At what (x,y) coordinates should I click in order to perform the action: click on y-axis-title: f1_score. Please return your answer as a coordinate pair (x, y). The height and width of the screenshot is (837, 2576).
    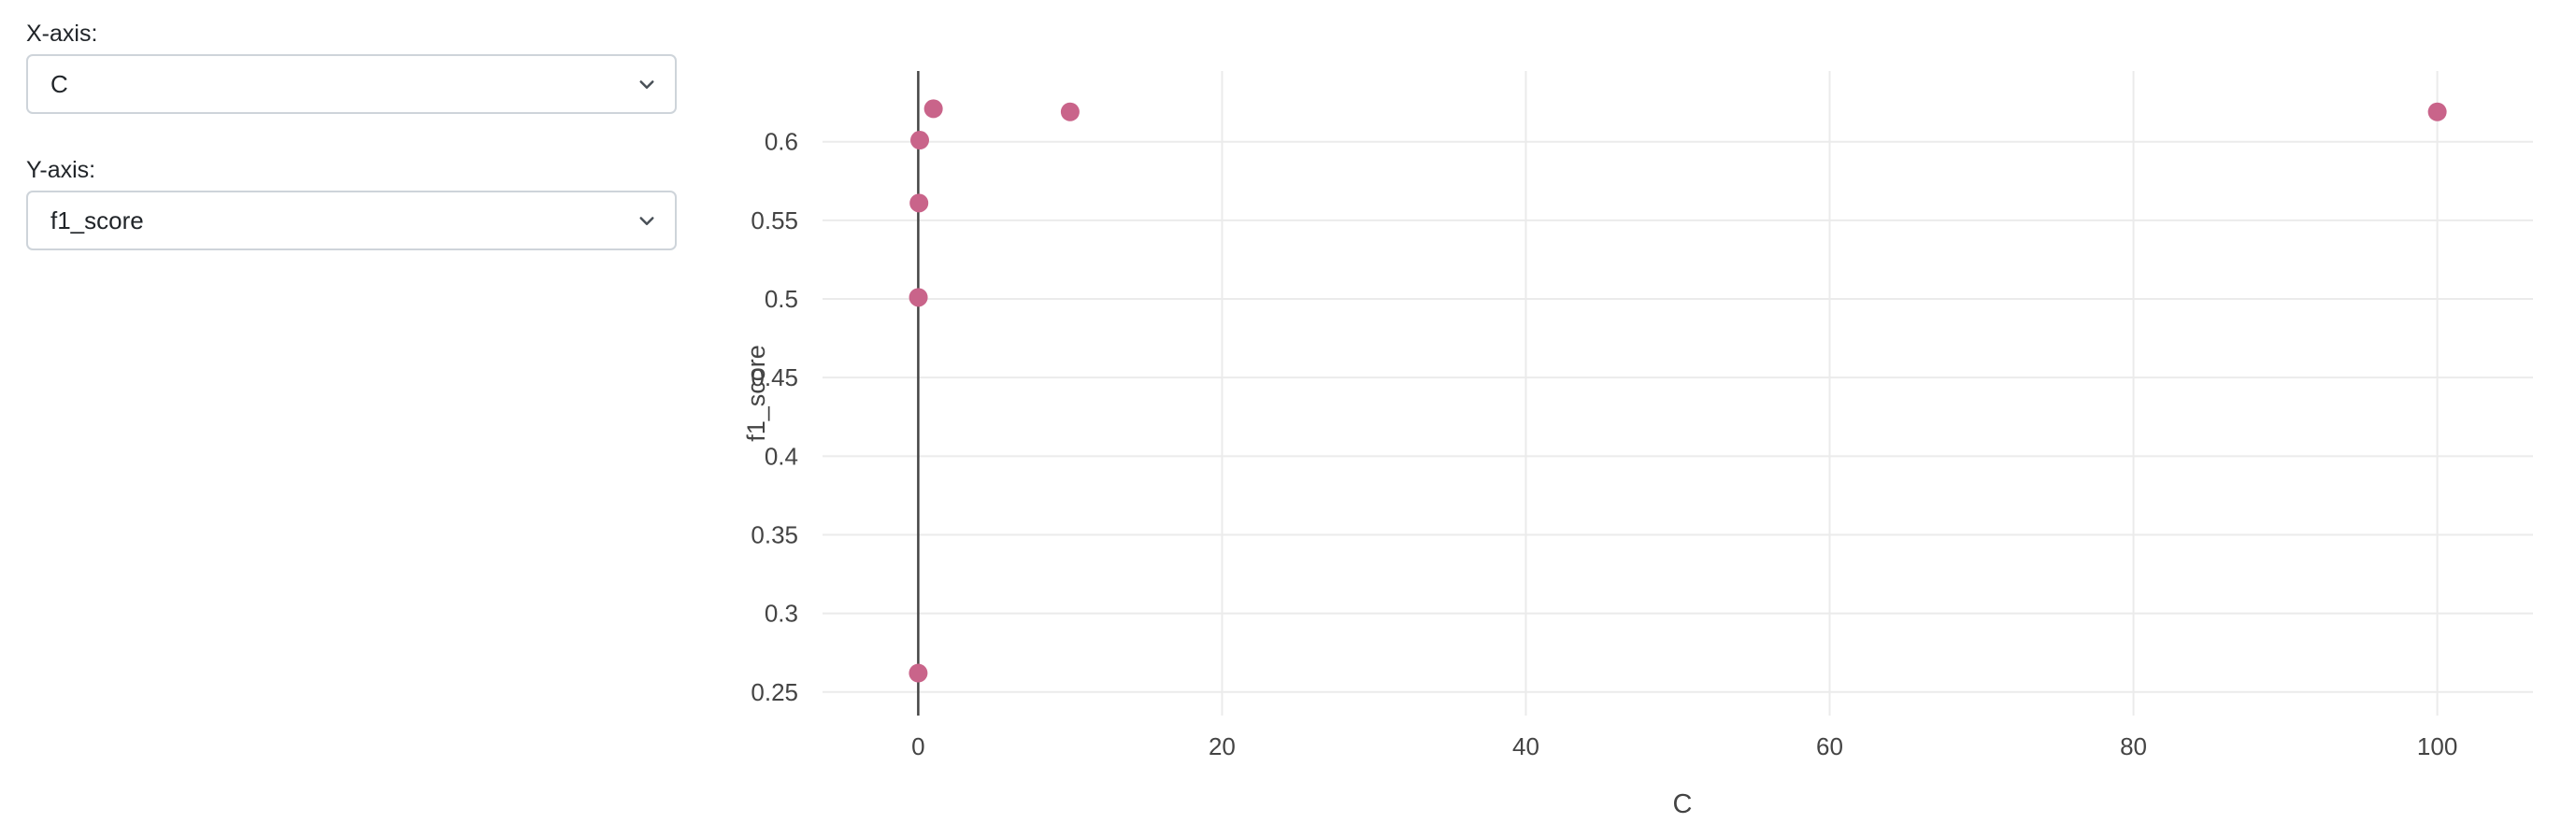
    Looking at the image, I should click on (756, 393).